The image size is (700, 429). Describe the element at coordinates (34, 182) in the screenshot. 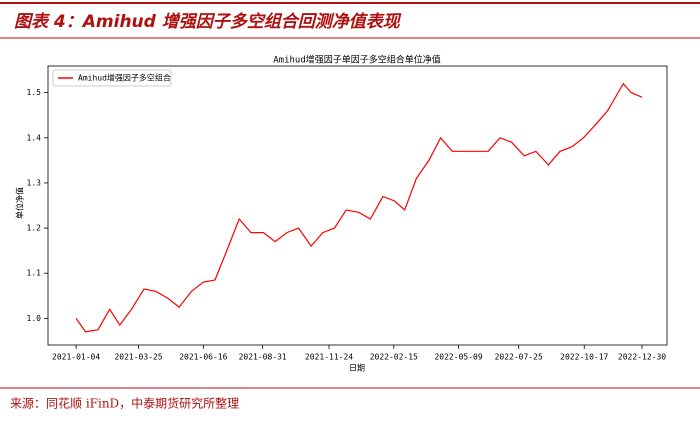

I see `y-tick-label: 1.3` at that location.